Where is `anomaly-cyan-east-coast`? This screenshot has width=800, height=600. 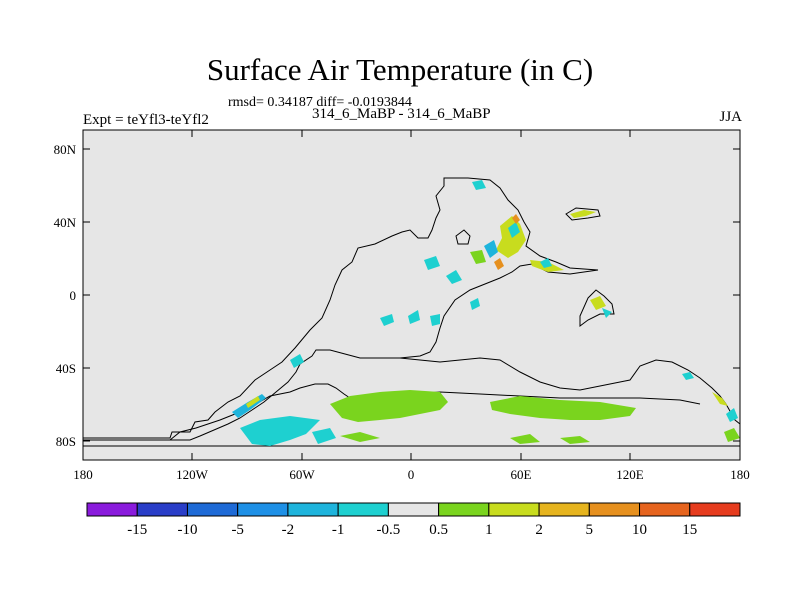 anomaly-cyan-east-coast is located at coordinates (688, 376).